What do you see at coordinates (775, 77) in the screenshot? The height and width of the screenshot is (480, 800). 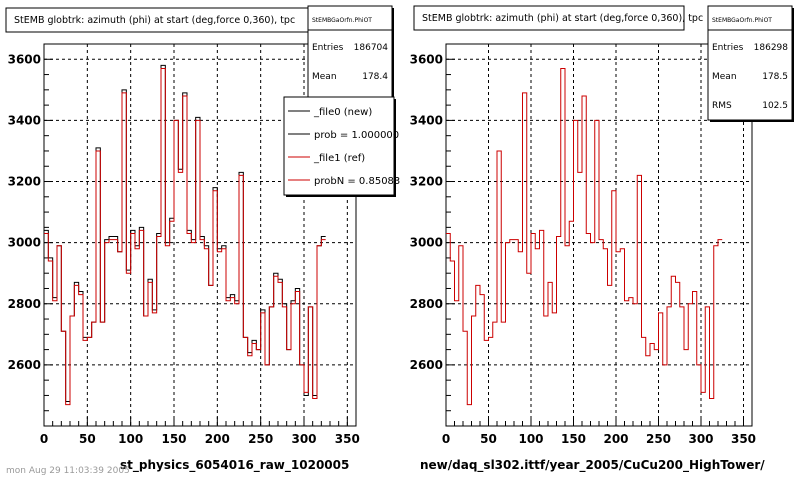 I see `stats-value: 178.5` at bounding box center [775, 77].